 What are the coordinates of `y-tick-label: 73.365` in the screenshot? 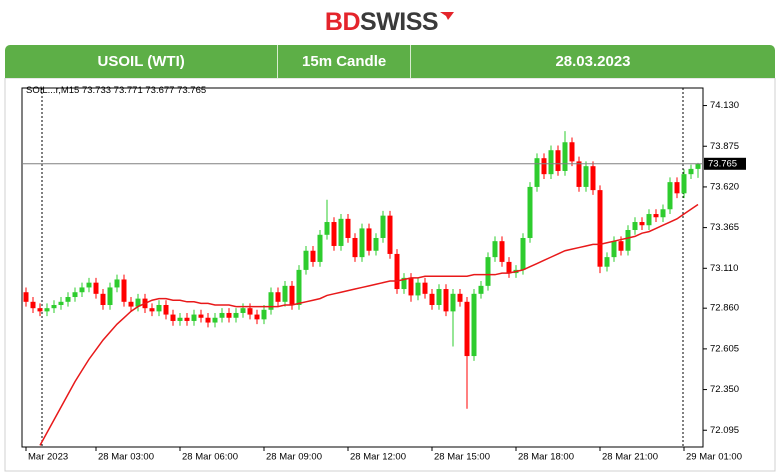 It's located at (724, 227).